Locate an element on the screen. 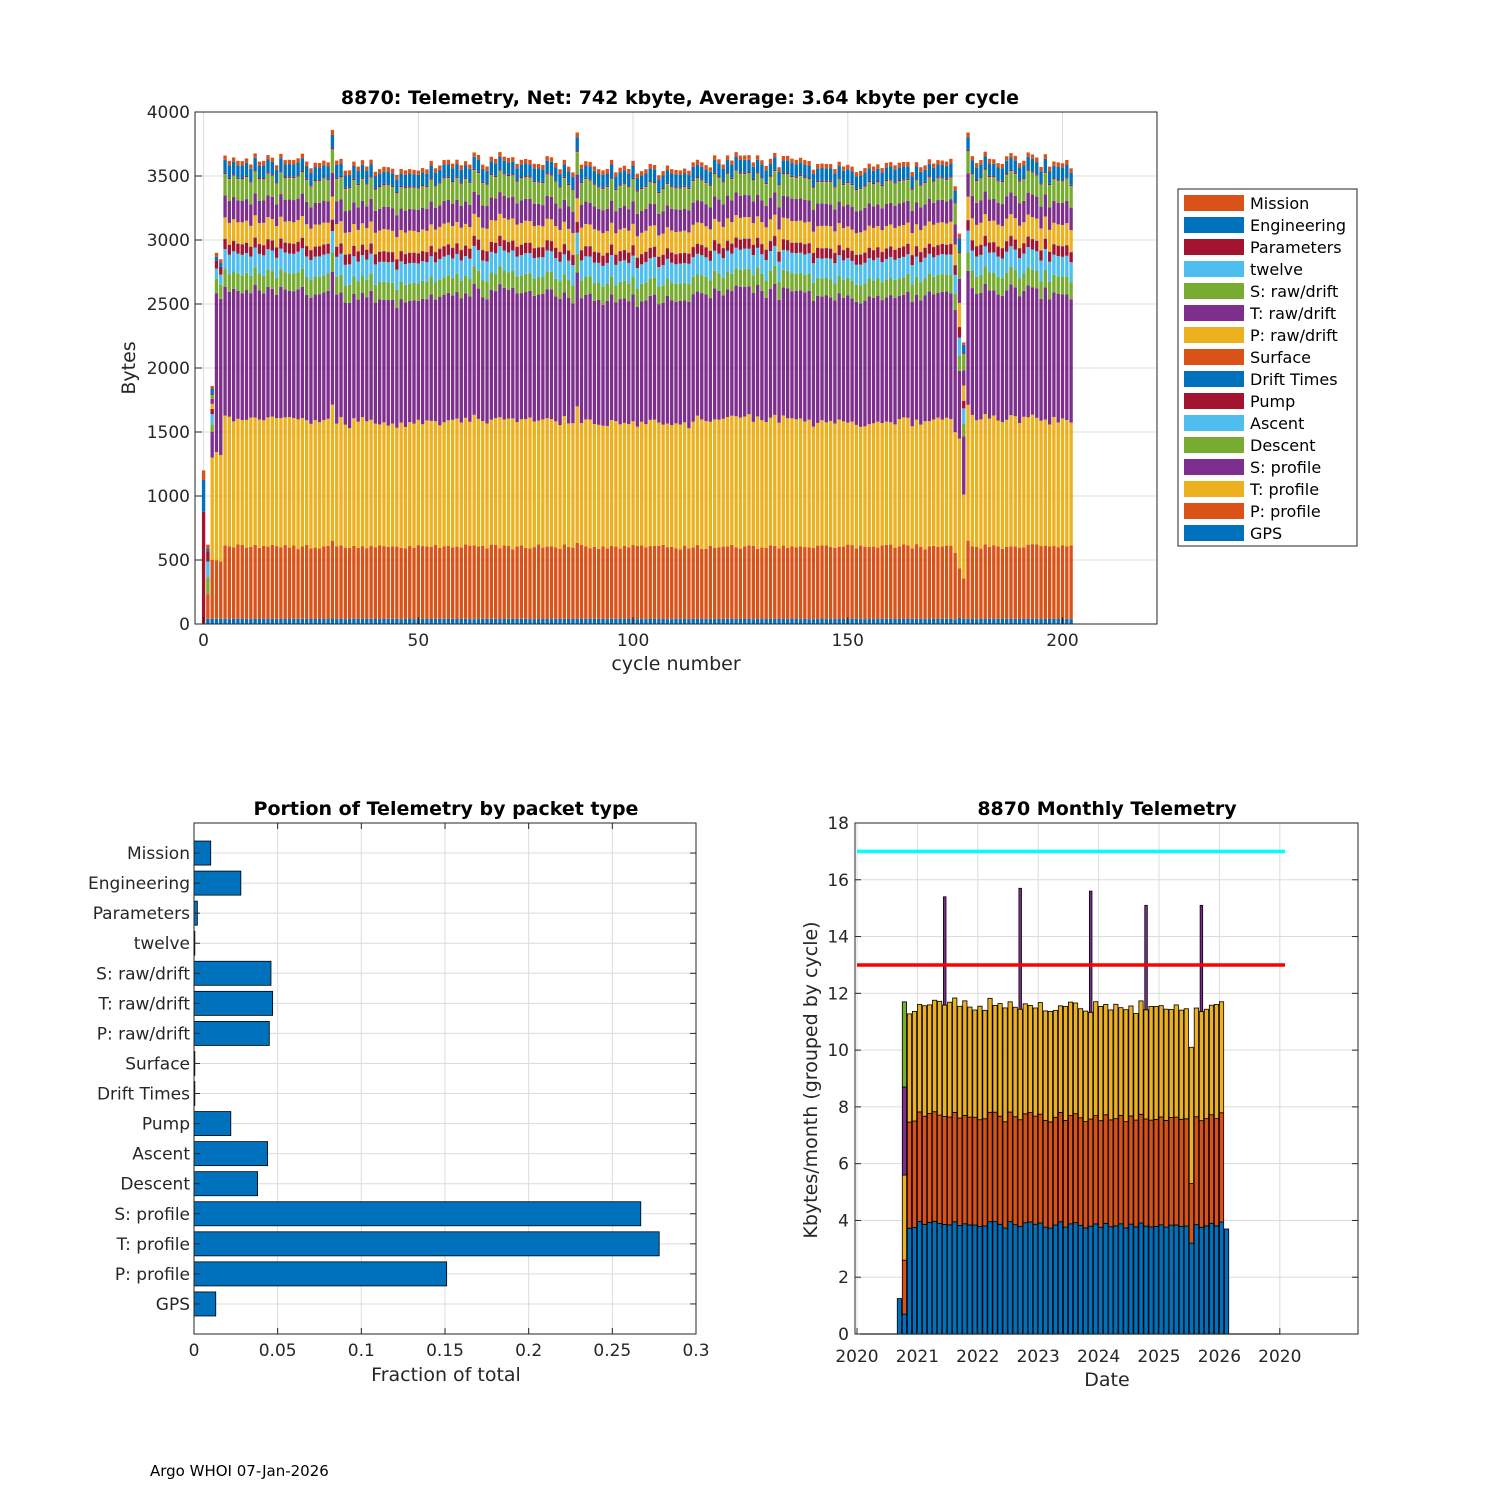 This screenshot has height=1500, width=1500. legend-label: Engineering is located at coordinates (1298, 225).